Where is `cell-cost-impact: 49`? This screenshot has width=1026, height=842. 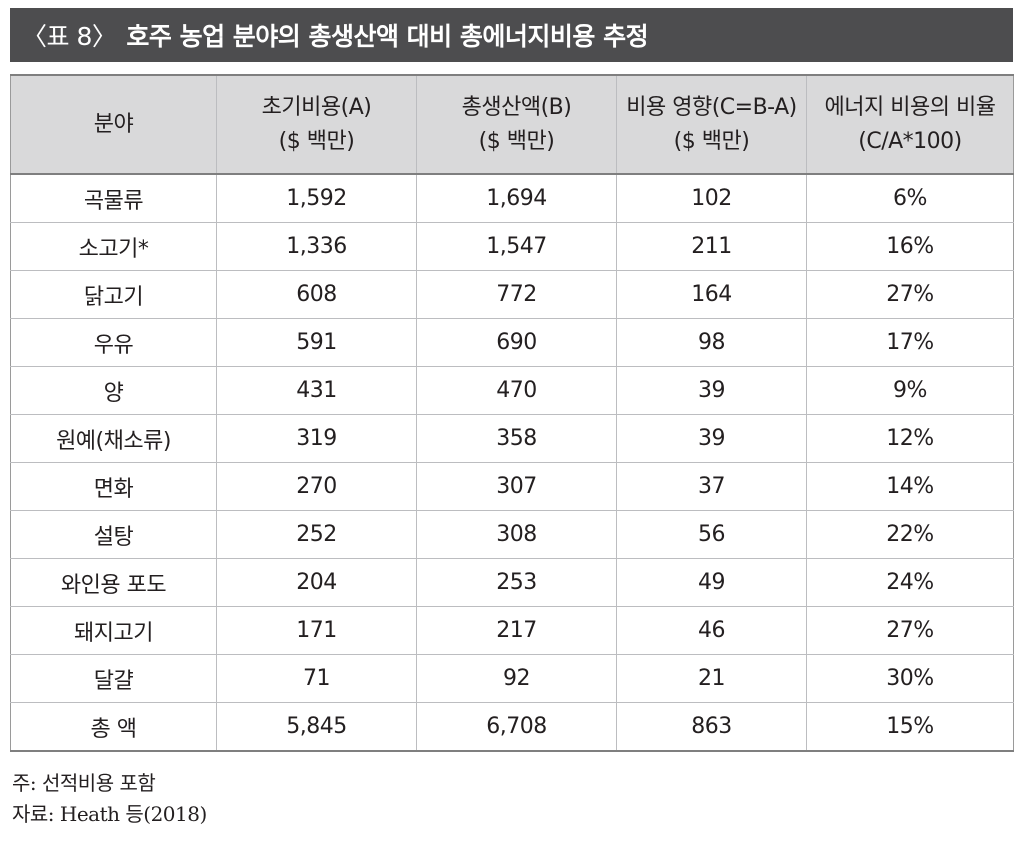 cell-cost-impact: 49 is located at coordinates (711, 582).